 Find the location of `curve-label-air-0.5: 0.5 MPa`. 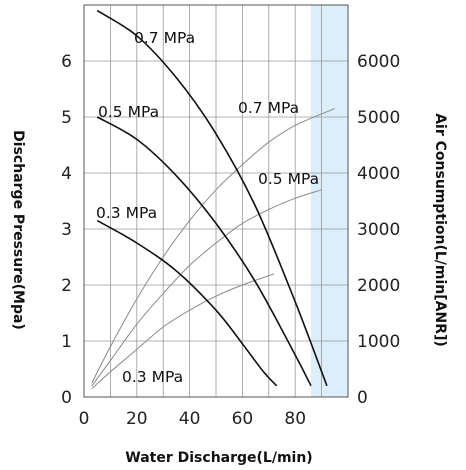

curve-label-air-0.5: 0.5 MPa is located at coordinates (288, 179).